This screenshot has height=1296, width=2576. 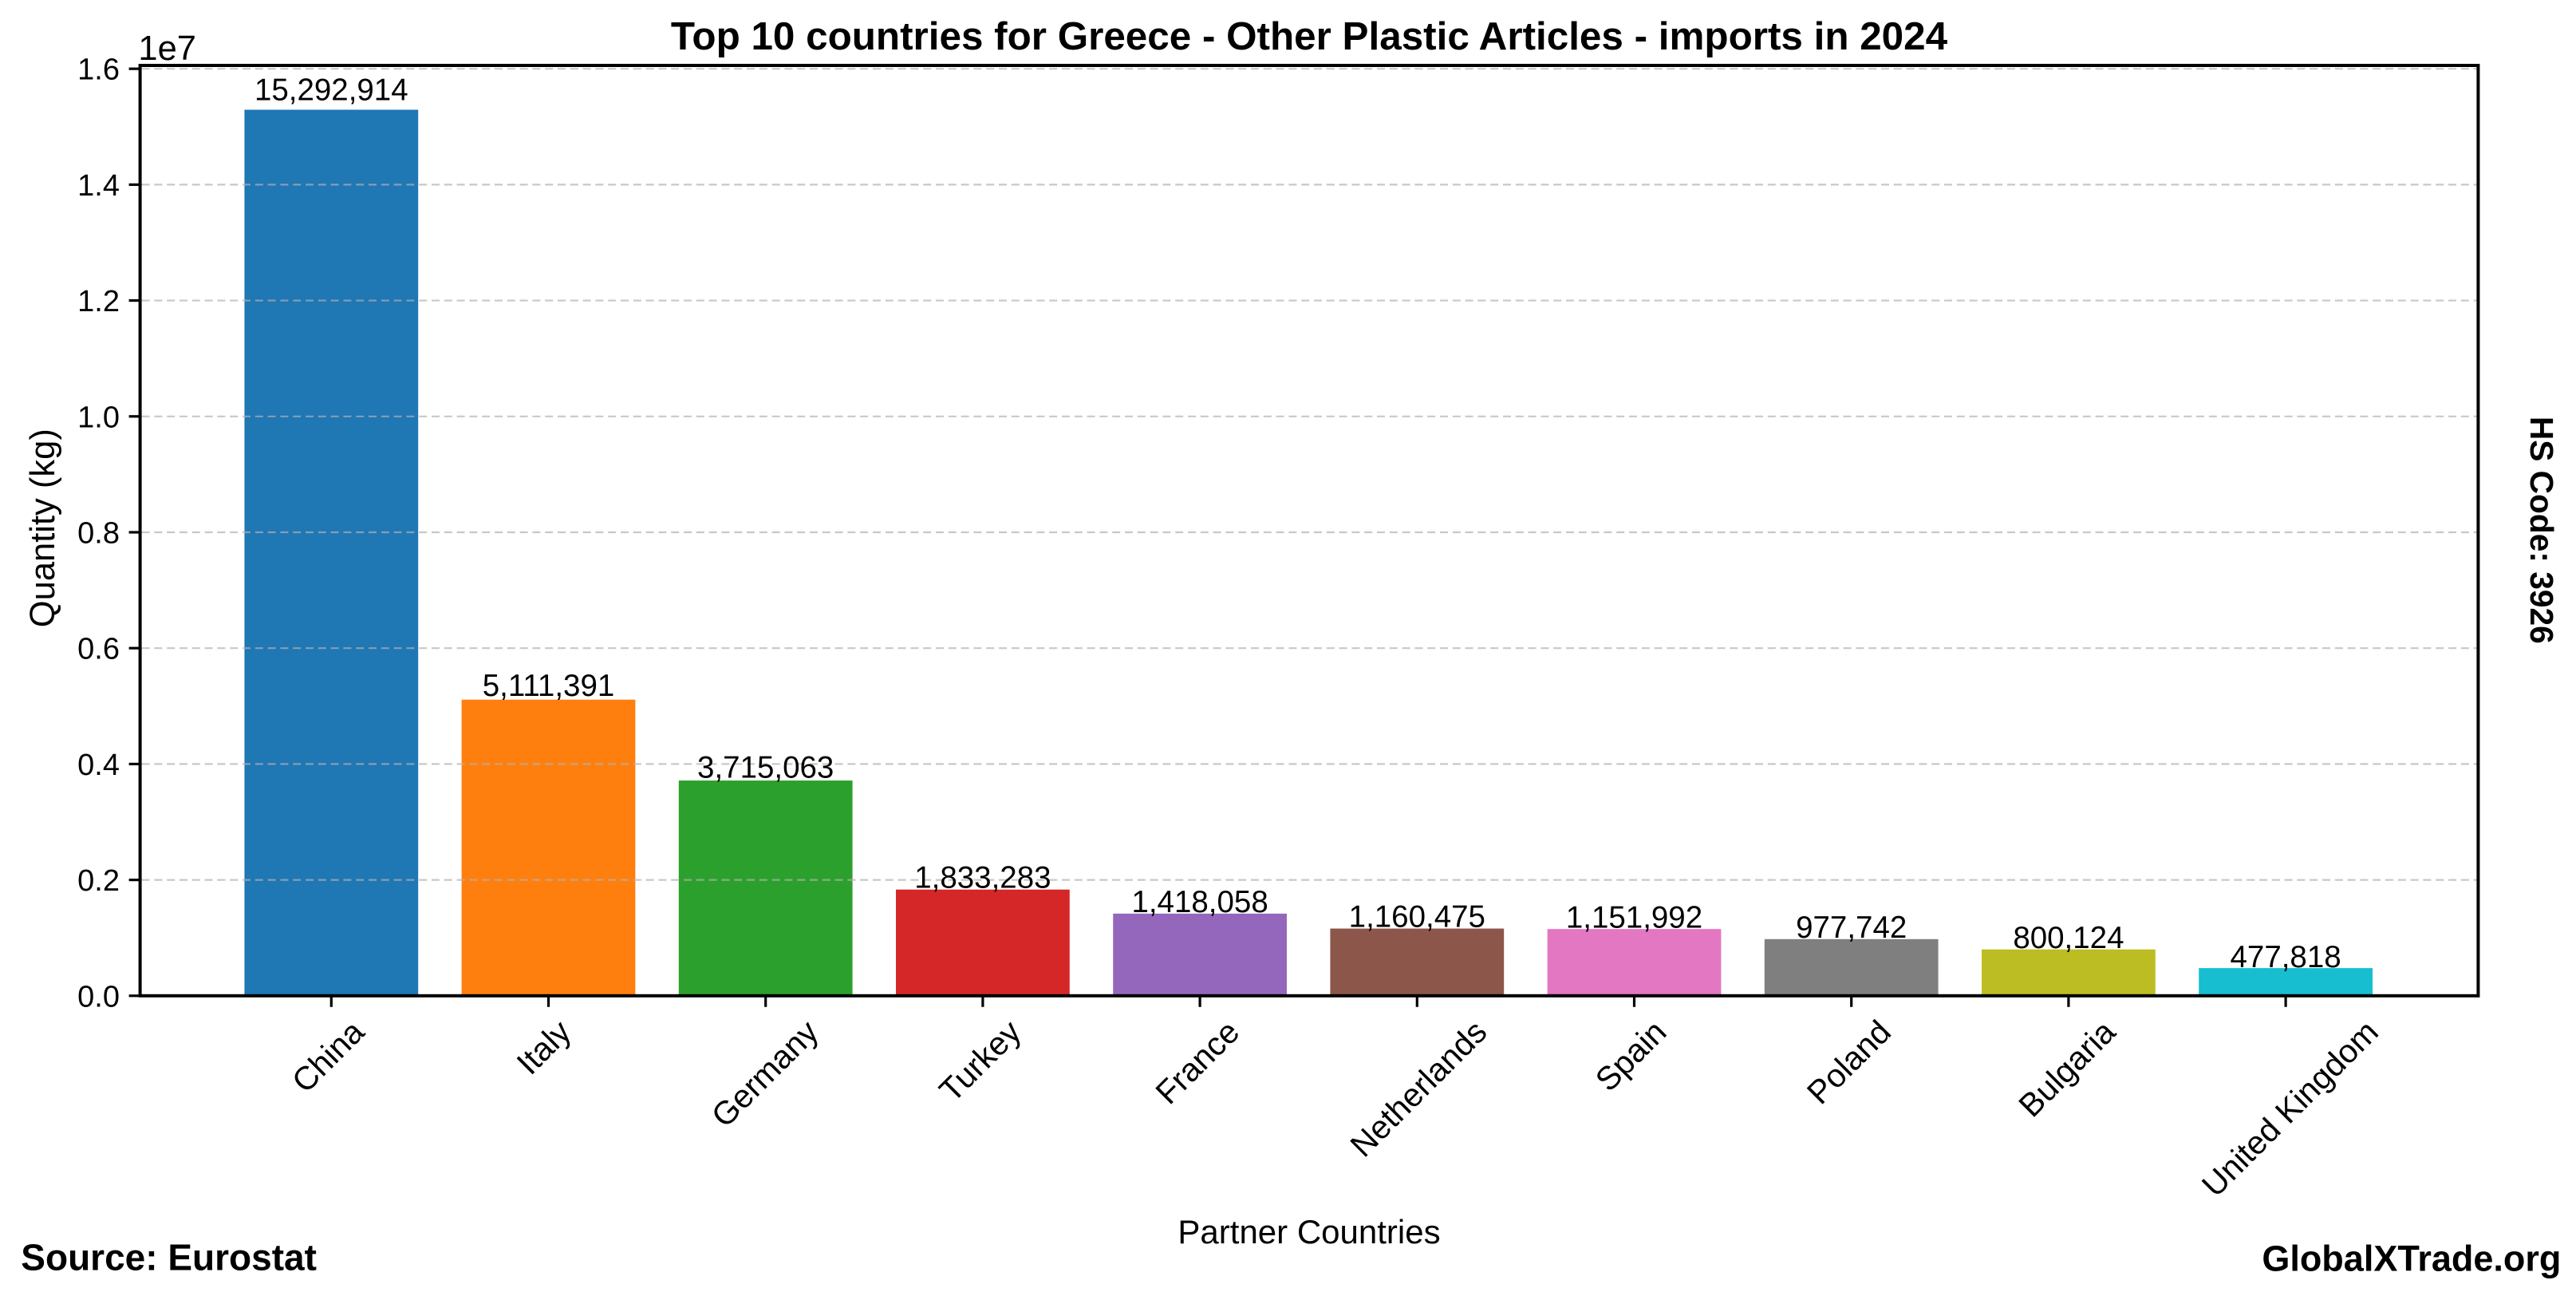 I want to click on svg-text: 0.0, so click(x=99, y=996).